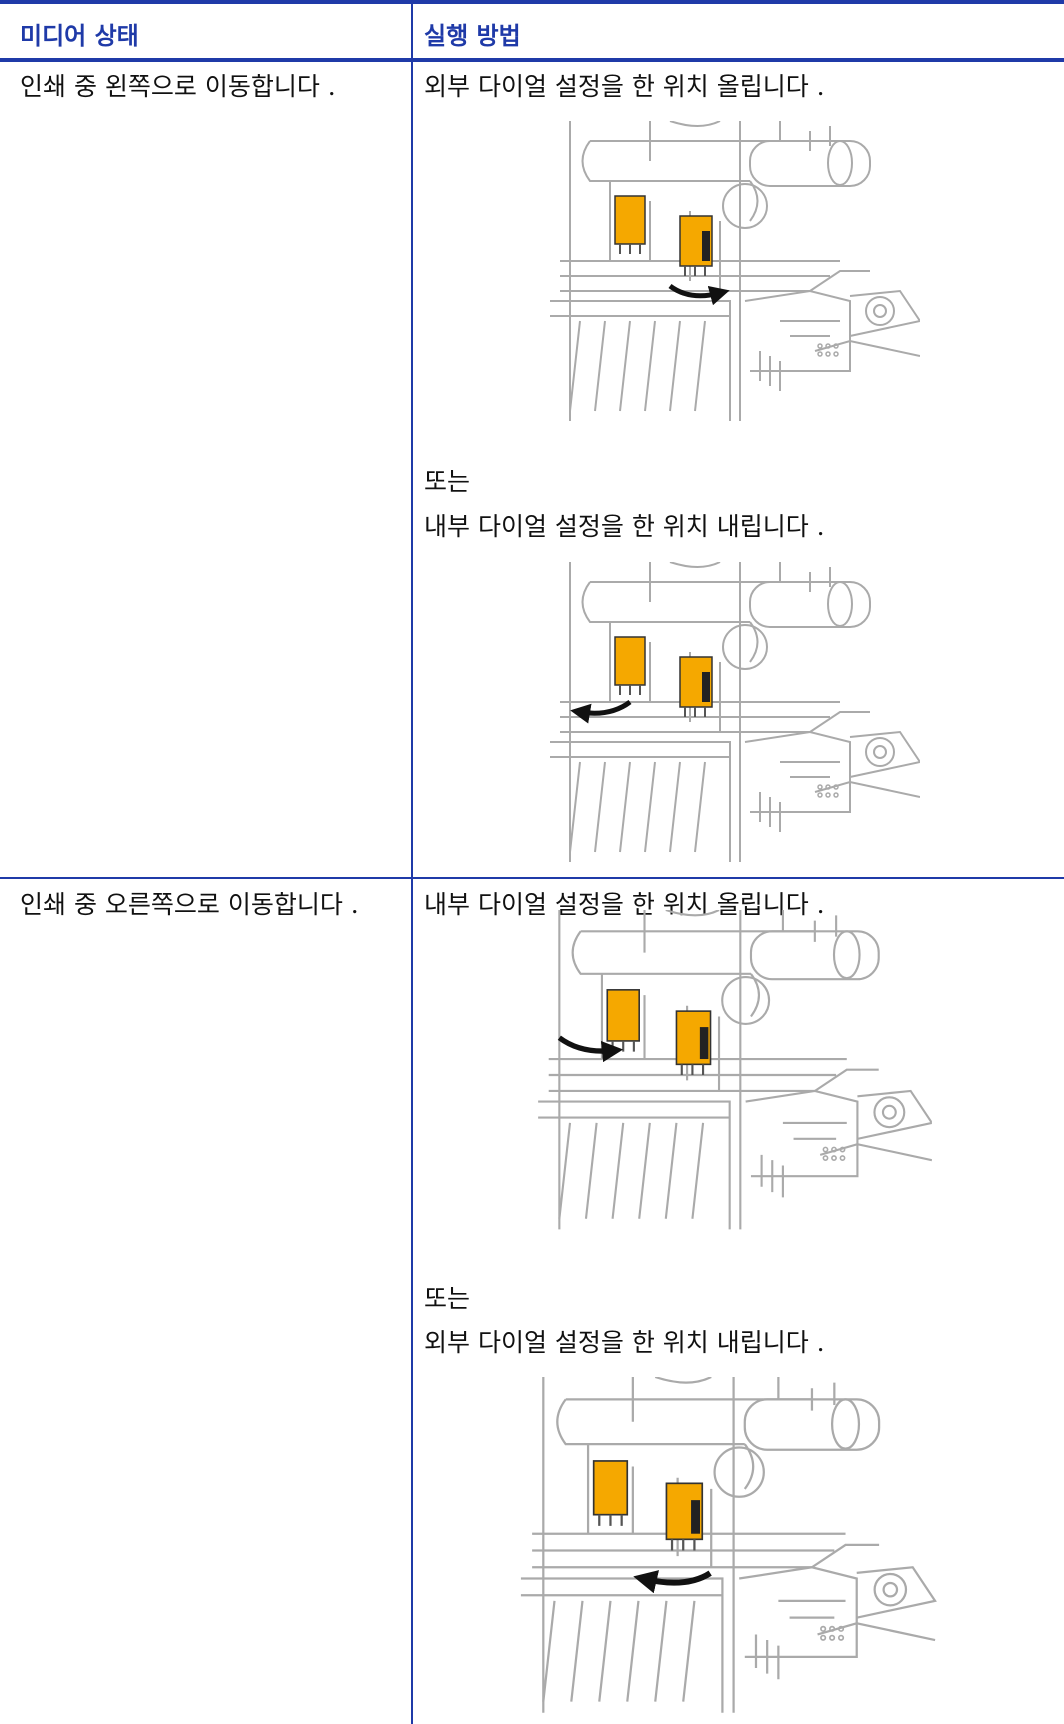  What do you see at coordinates (189, 904) in the screenshot?
I see `condition: 인쇄 중 오른쪽으로 이동합니다 .` at bounding box center [189, 904].